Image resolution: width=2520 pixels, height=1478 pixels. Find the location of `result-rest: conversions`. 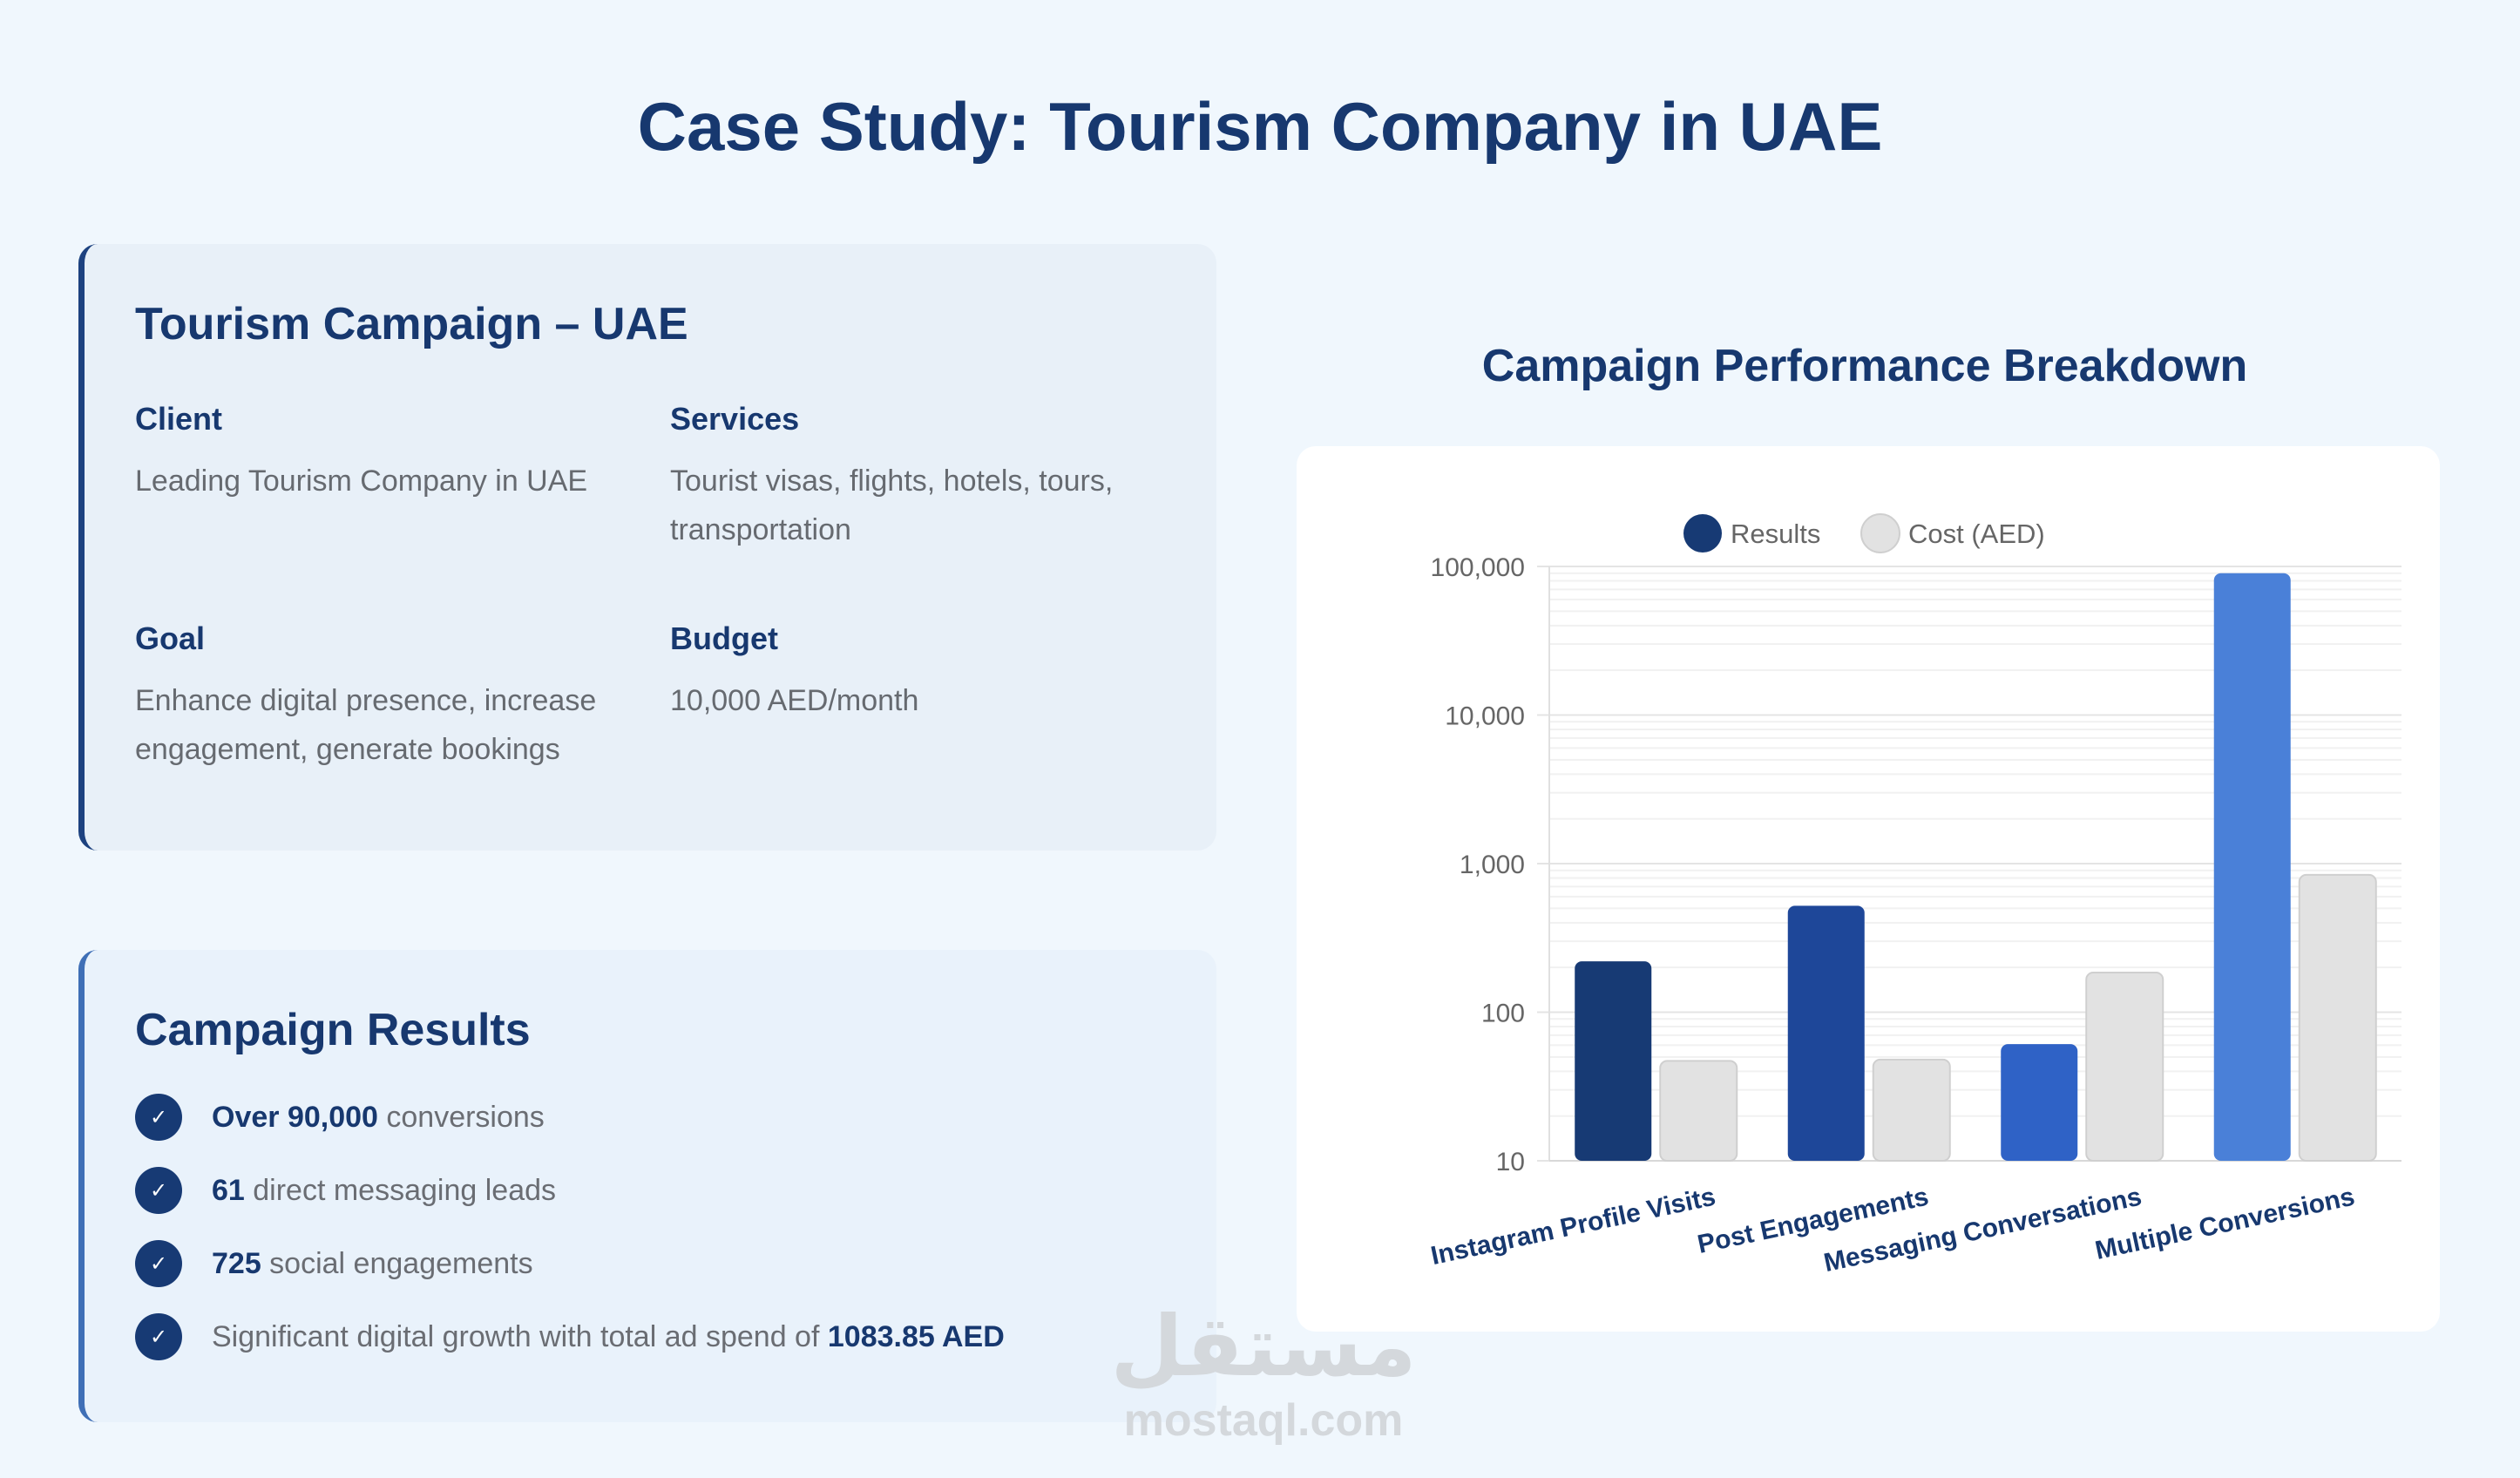

result-rest: conversions is located at coordinates (461, 1117).